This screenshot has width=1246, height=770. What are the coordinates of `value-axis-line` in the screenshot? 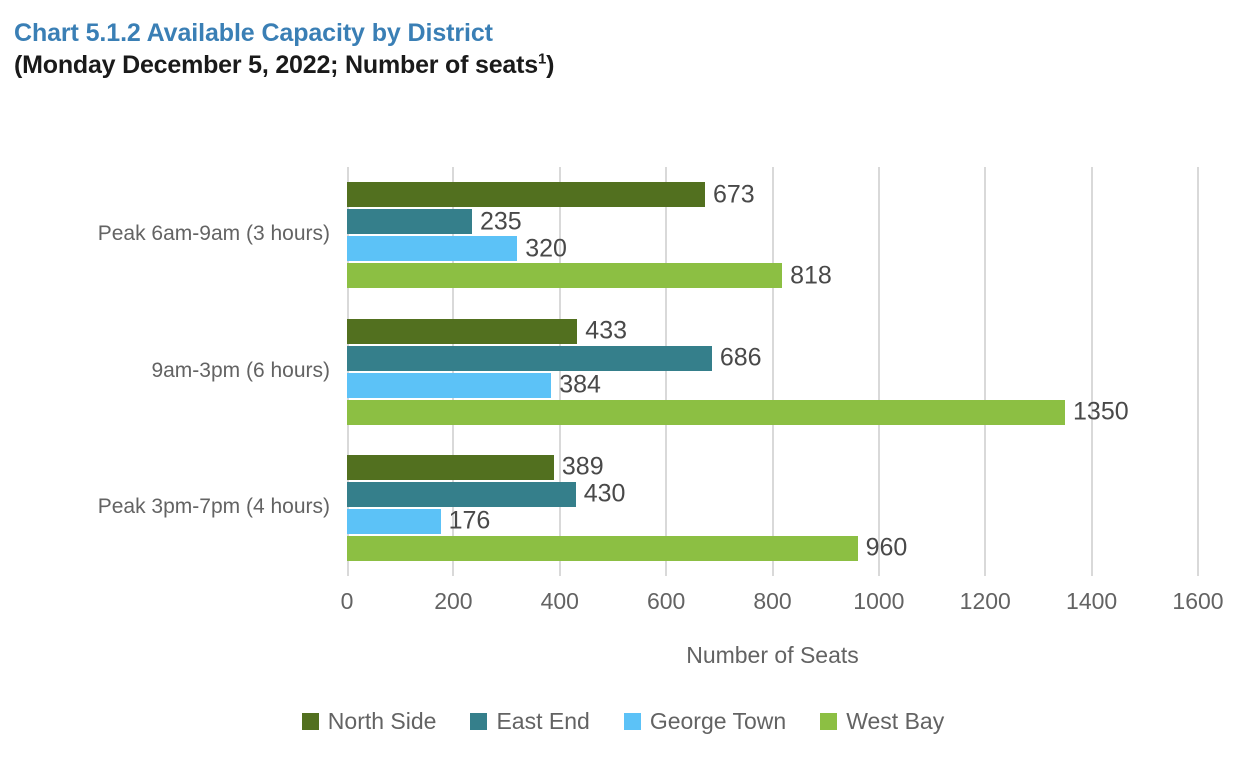 It's located at (348, 371).